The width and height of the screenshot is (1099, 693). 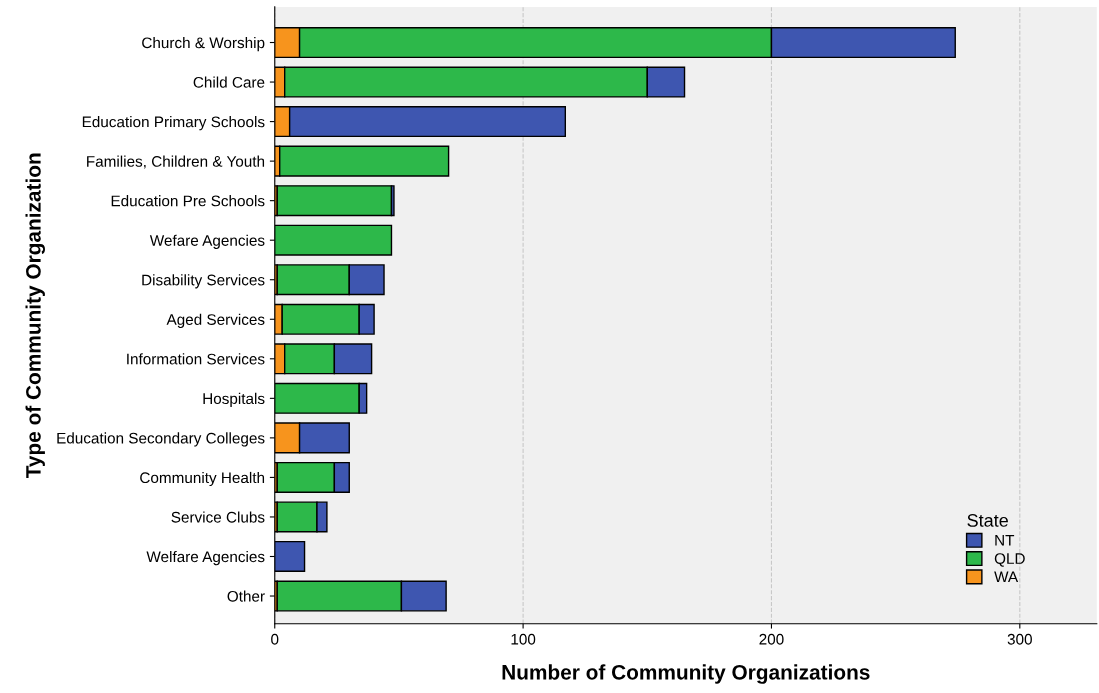 What do you see at coordinates (35, 316) in the screenshot?
I see `y-axis-title: Type of Community Organization` at bounding box center [35, 316].